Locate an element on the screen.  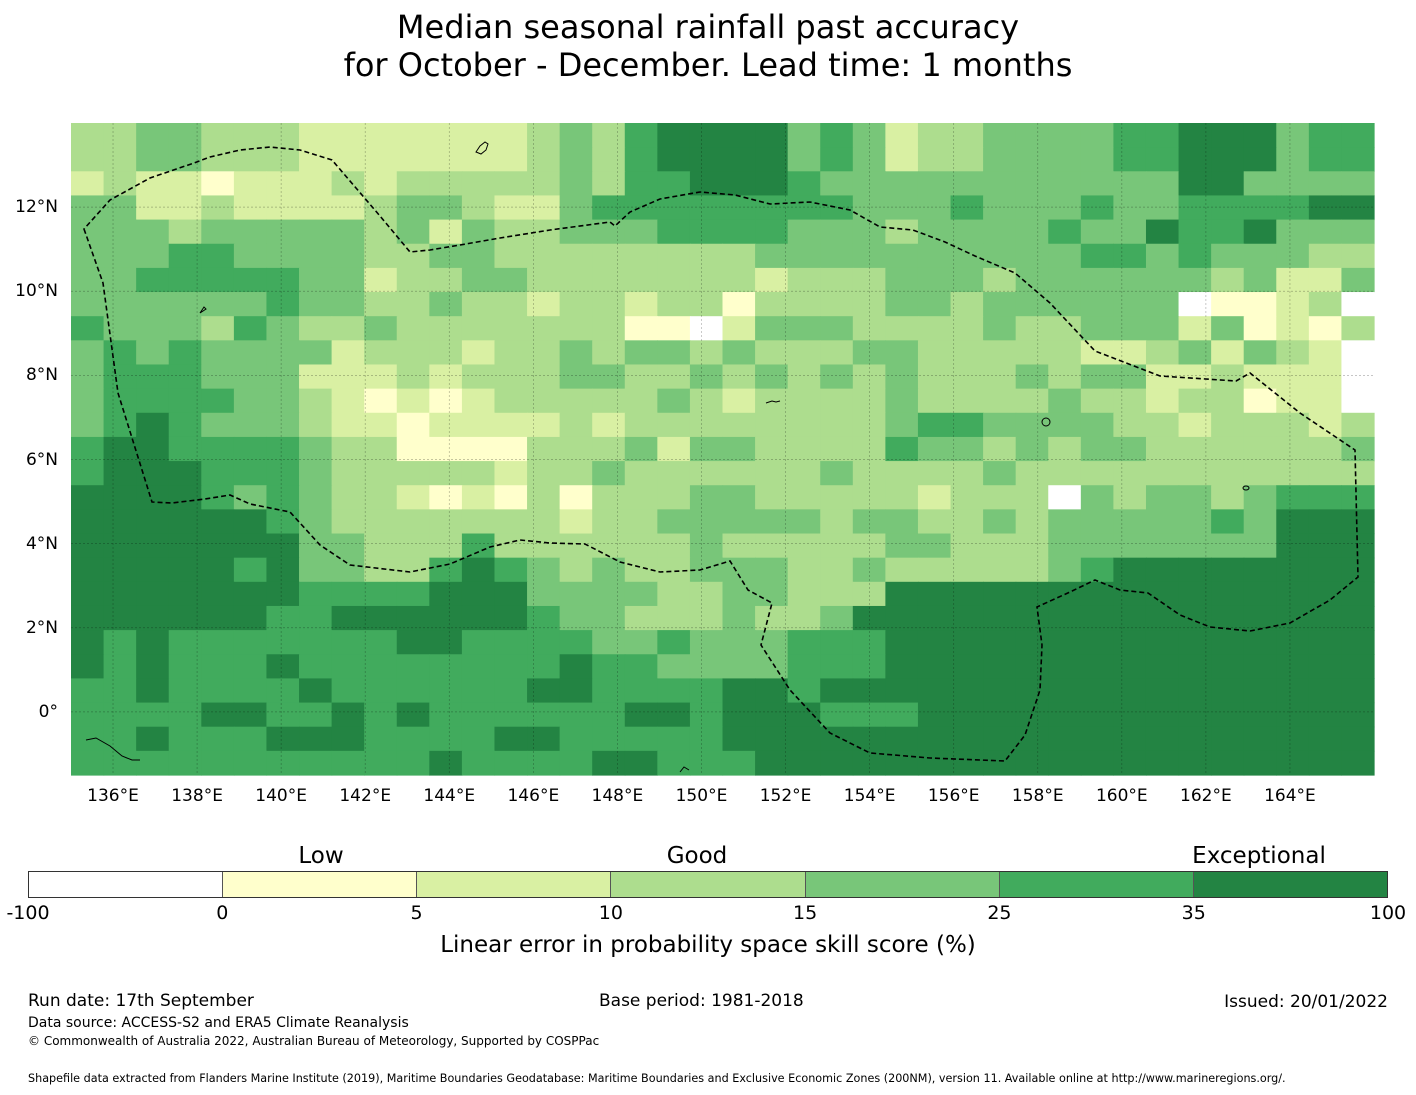
colorbar-segment is located at coordinates (902, 884).